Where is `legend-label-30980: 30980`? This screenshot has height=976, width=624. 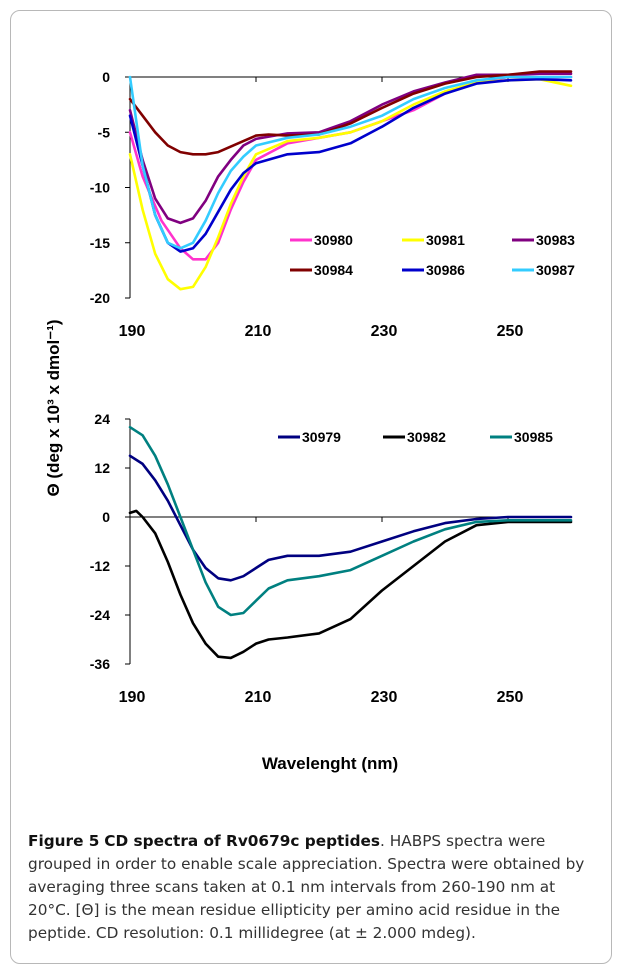 legend-label-30980: 30980 is located at coordinates (333, 240).